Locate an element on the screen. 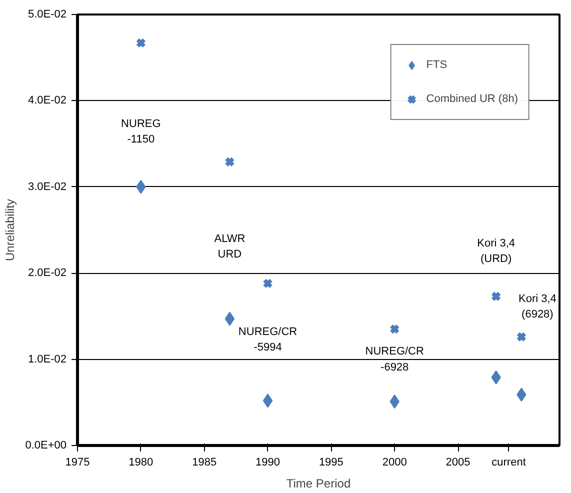 The image size is (571, 493). annotation: ALWR URD is located at coordinates (230, 246).